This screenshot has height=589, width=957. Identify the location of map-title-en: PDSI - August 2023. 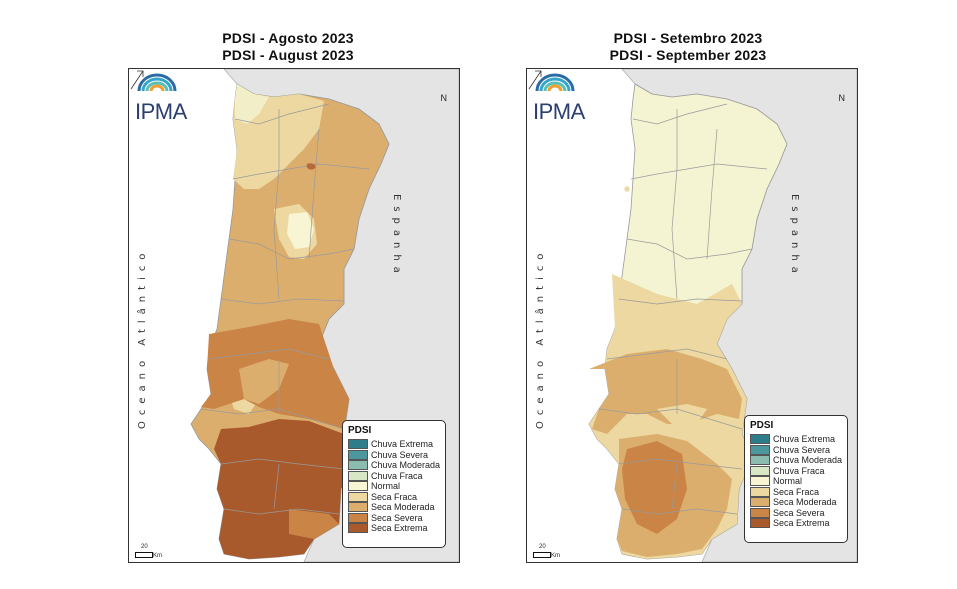
(288, 55).